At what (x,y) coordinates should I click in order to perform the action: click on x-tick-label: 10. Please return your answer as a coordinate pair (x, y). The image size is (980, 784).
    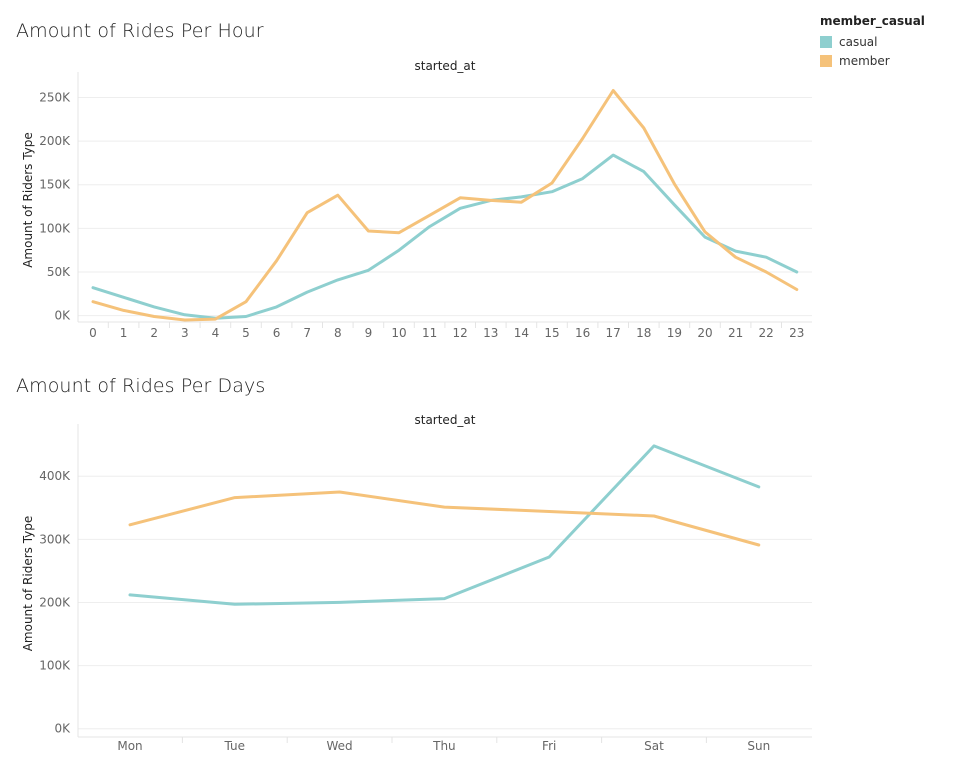
    Looking at the image, I should click on (398, 333).